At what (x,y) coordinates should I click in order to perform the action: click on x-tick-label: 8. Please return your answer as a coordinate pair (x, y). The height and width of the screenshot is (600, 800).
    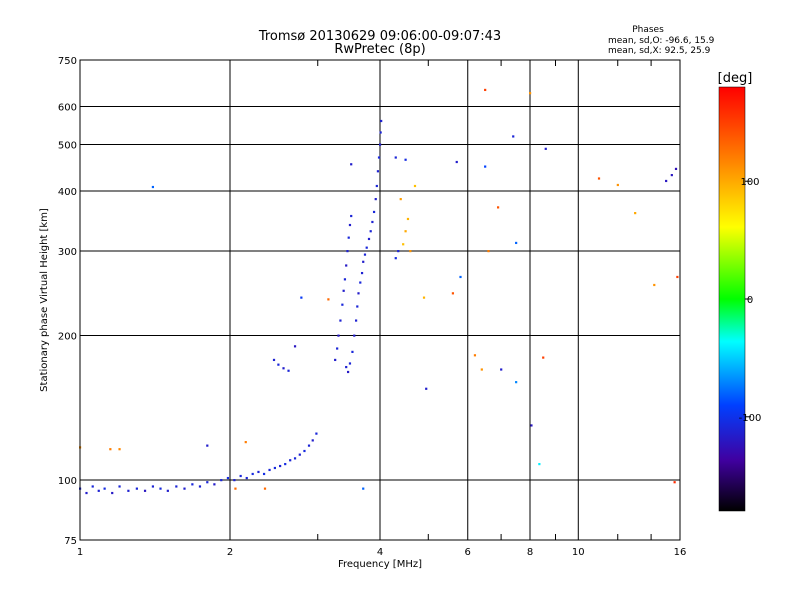
    Looking at the image, I should click on (530, 552).